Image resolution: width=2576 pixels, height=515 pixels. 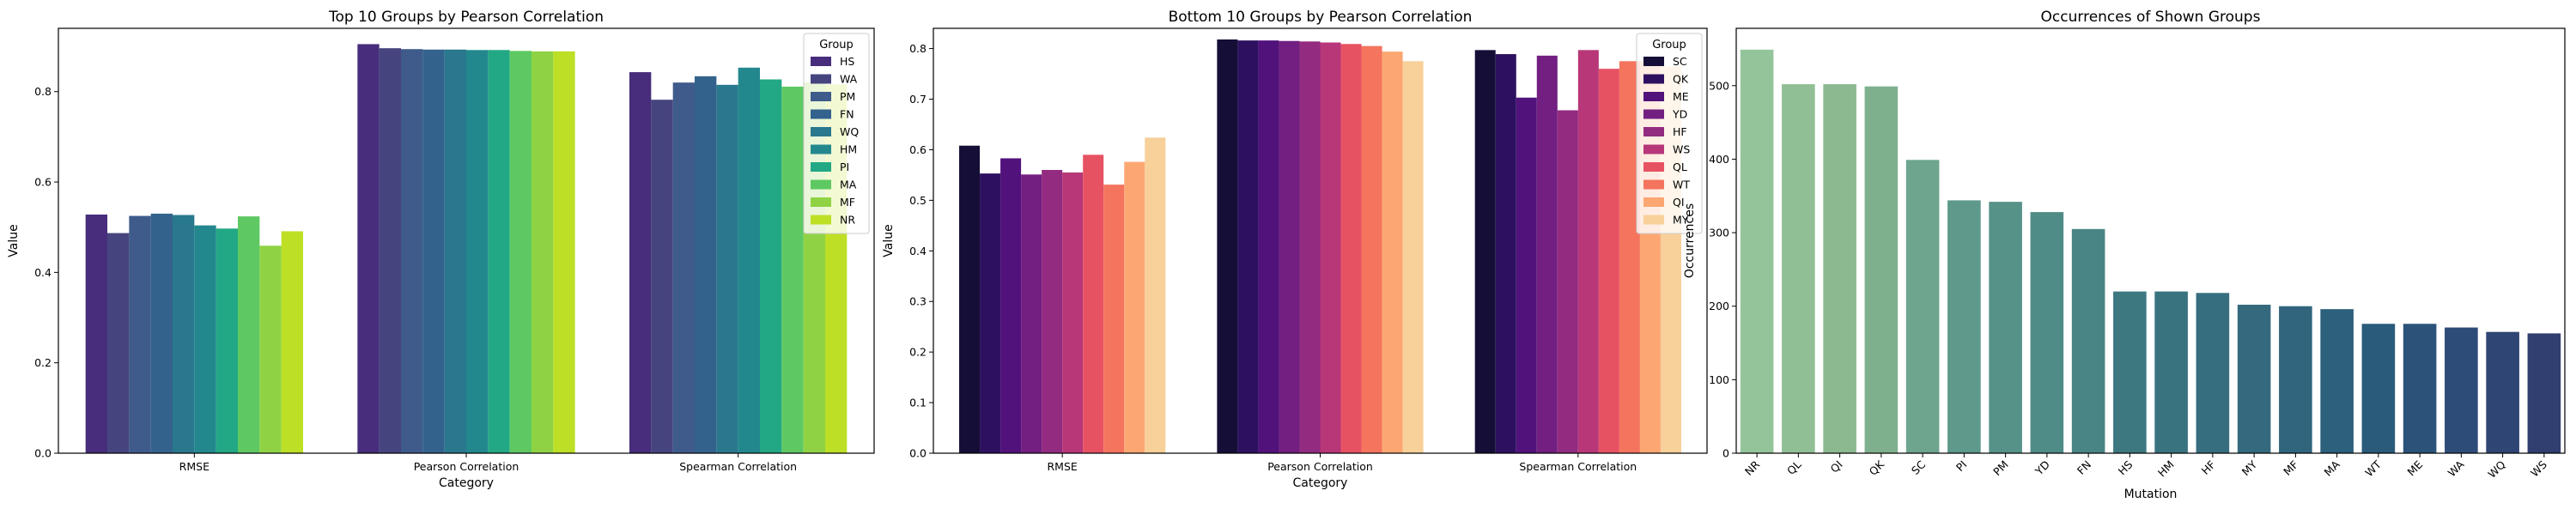 What do you see at coordinates (1719, 379) in the screenshot?
I see `y-tick-label: 100` at bounding box center [1719, 379].